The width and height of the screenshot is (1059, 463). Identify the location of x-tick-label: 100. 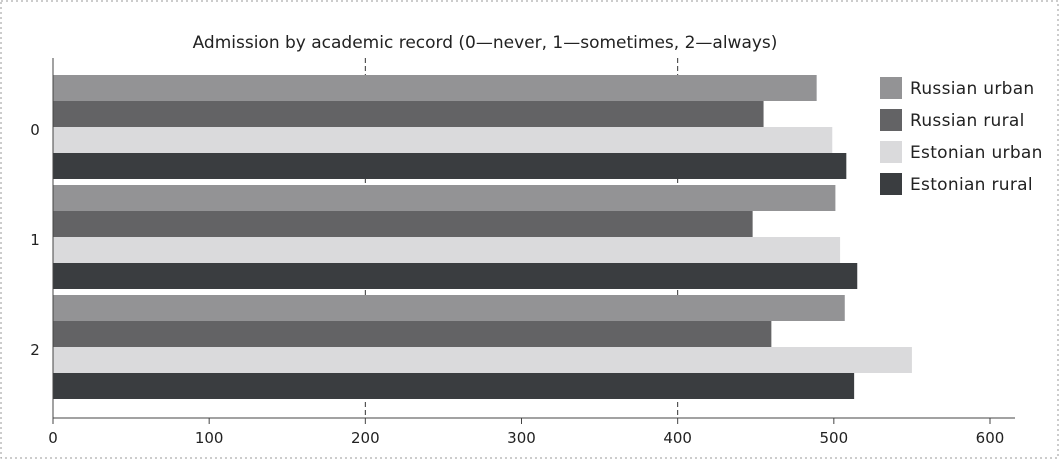
(209, 438).